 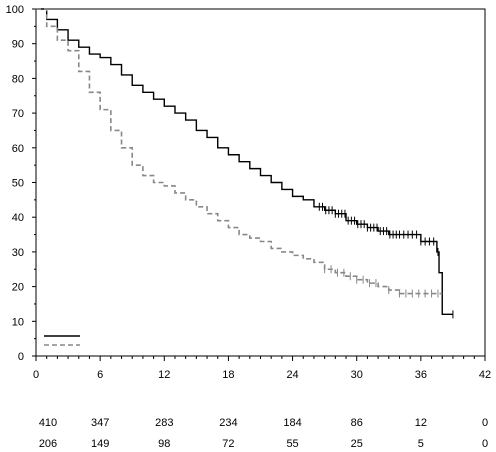 I want to click on y-tick-label: 40, so click(x=18, y=218).